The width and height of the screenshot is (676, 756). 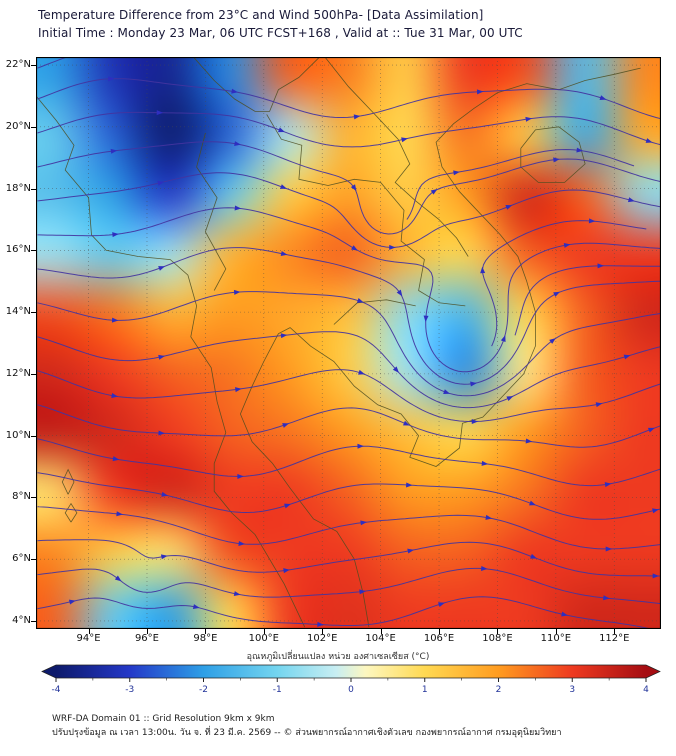 What do you see at coordinates (18, 65) in the screenshot?
I see `y-axis-tick-label: 22°N` at bounding box center [18, 65].